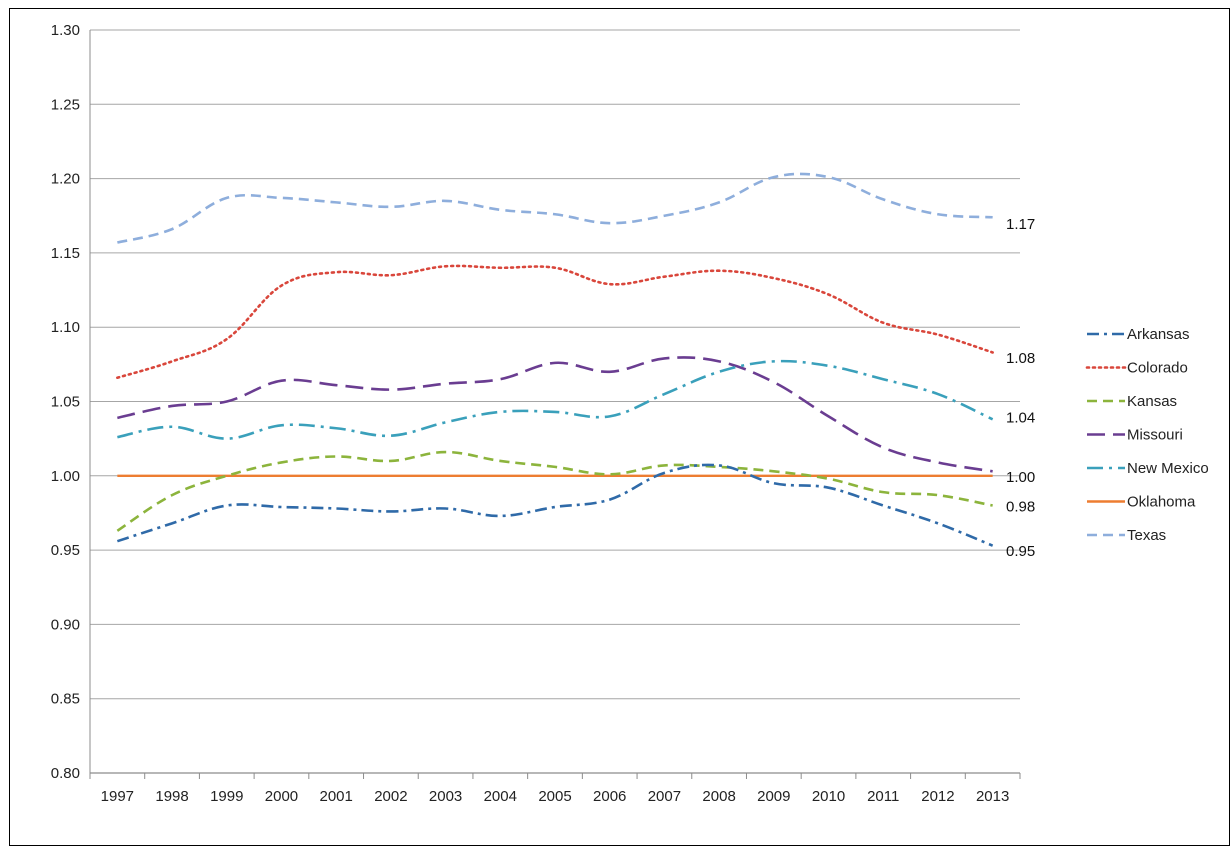 This screenshot has height=848, width=1232. Describe the element at coordinates (65, 699) in the screenshot. I see `y-tick-label: 0.85` at that location.